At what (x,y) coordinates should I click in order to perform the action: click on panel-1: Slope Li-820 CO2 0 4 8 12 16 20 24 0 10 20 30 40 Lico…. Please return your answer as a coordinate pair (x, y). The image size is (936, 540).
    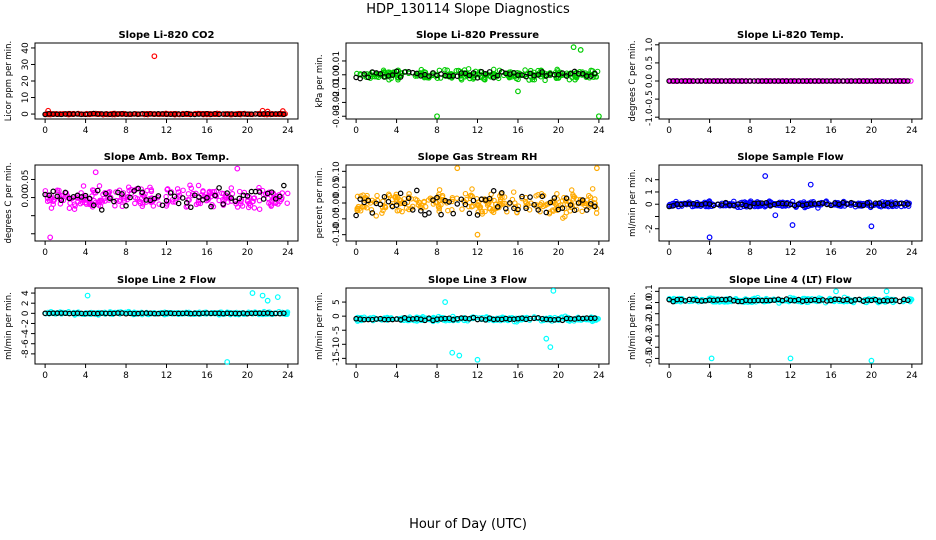
    Looking at the image, I should click on (151, 83).